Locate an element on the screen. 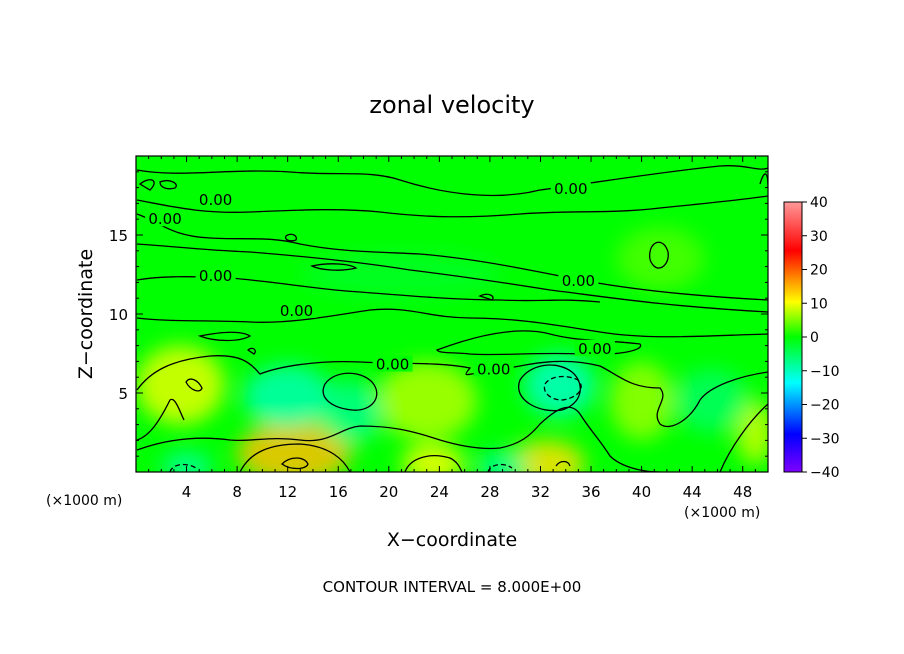  y-tick-label: 15 is located at coordinates (118, 236).